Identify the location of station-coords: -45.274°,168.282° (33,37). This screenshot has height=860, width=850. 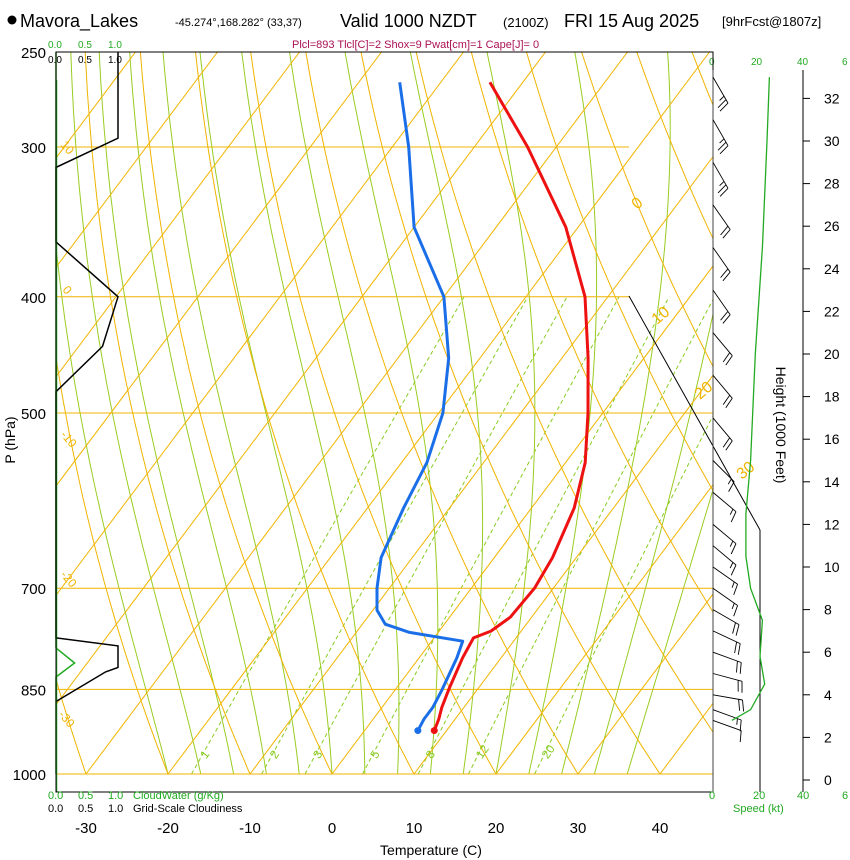
(238, 23).